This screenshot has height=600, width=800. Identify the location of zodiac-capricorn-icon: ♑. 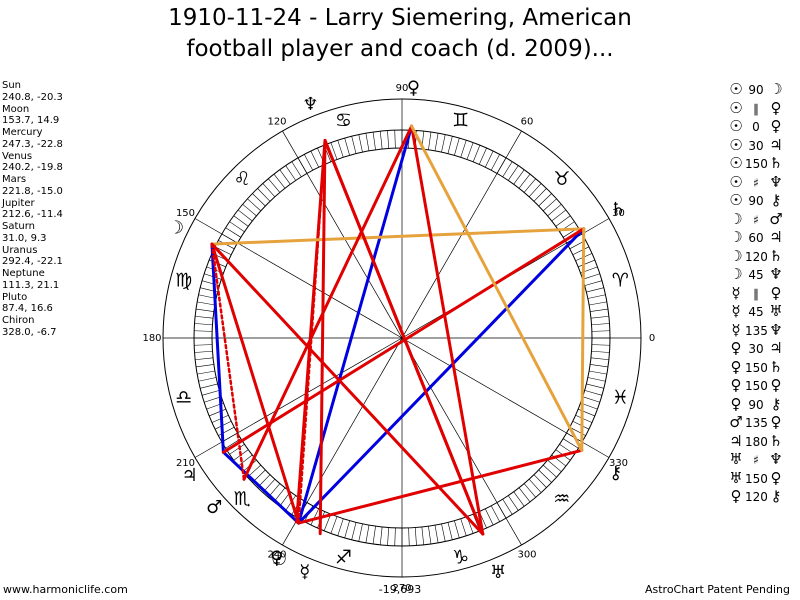
(460, 557).